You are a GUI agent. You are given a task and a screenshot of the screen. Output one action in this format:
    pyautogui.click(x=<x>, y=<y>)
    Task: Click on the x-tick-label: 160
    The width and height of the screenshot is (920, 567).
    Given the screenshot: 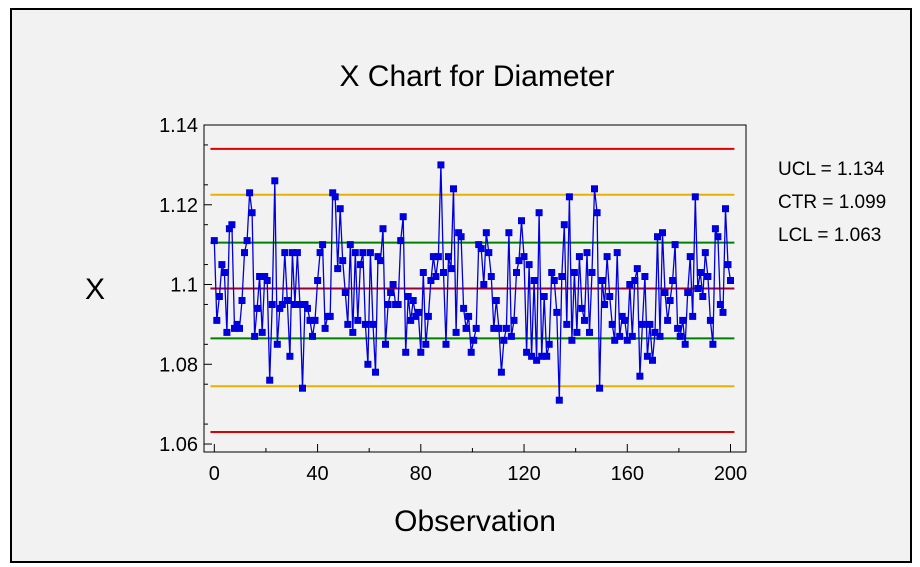 What is the action you would take?
    pyautogui.click(x=627, y=474)
    